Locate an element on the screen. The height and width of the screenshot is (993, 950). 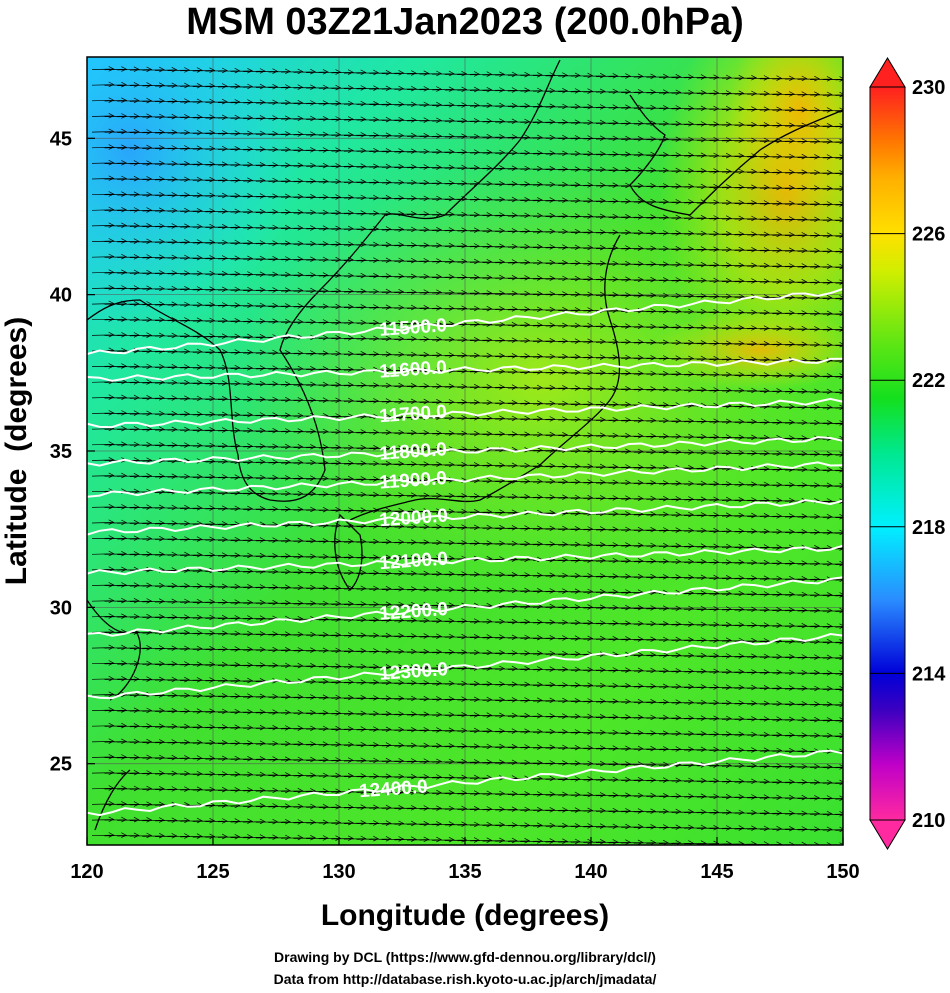
cool-region is located at coordinates (193, 198).